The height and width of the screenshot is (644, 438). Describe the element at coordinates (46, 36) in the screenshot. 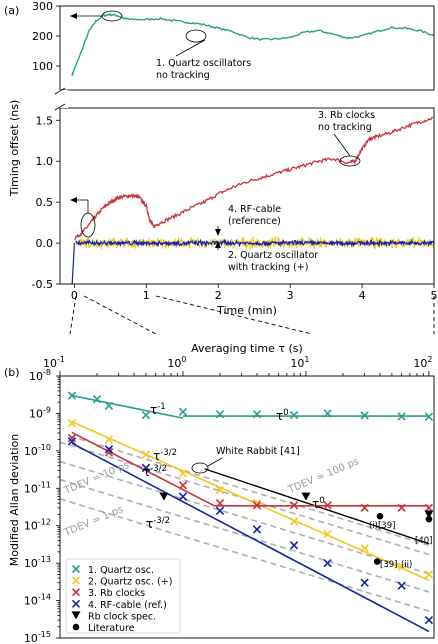

I see `a-upper-yticks: 100 200 300` at that location.